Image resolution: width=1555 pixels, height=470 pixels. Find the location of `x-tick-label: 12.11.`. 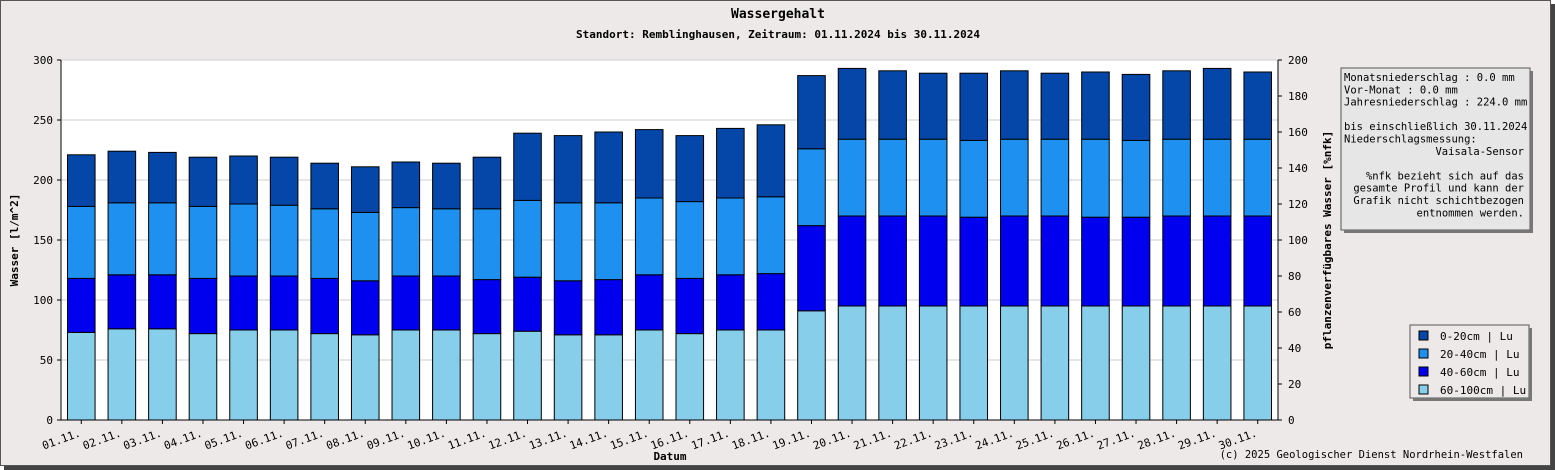

x-tick-label: 12.11. is located at coordinates (508, 440).